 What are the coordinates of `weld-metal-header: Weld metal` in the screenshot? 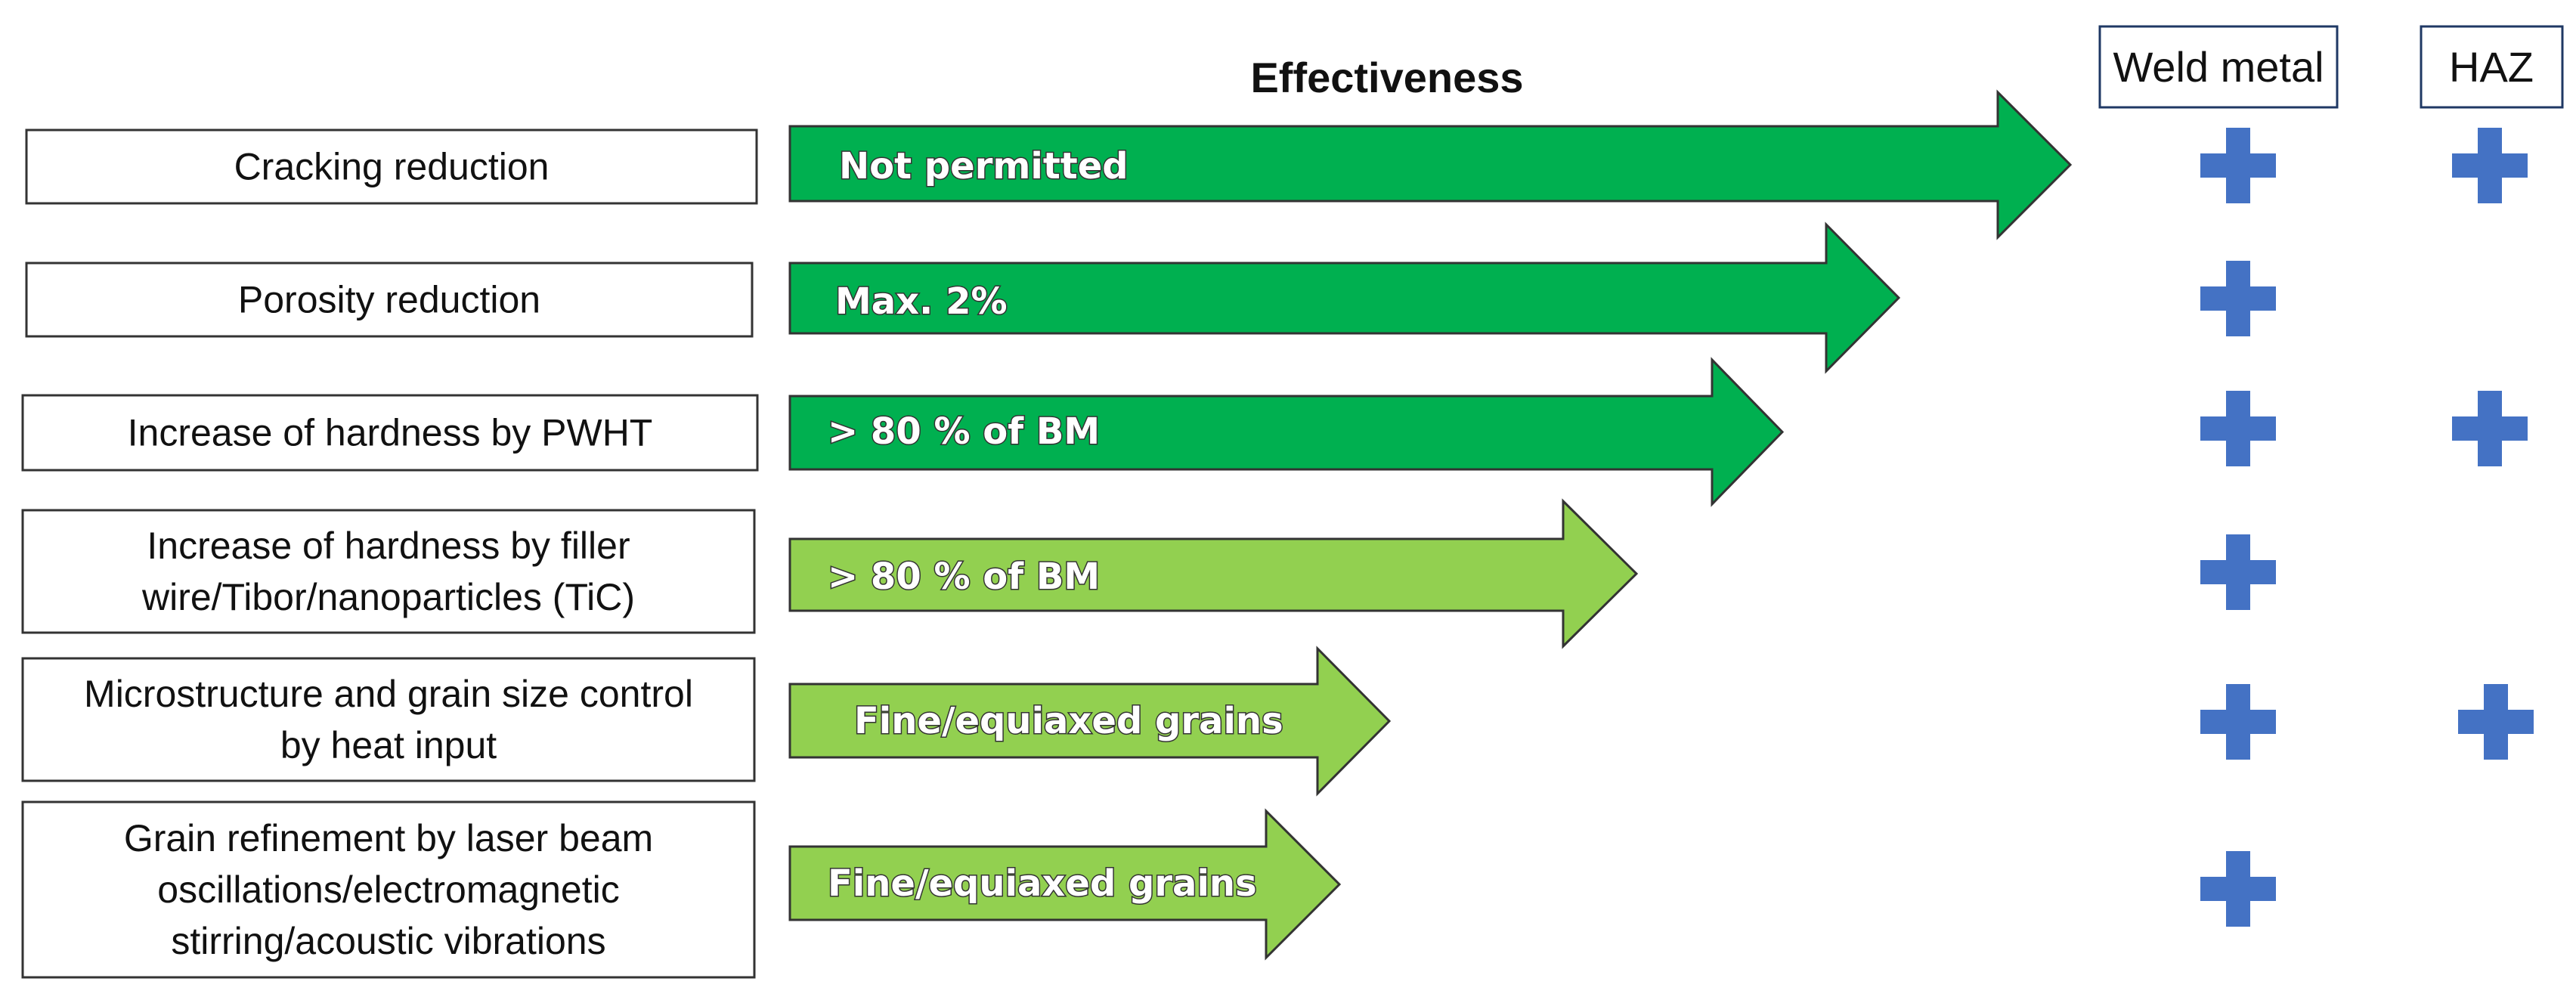 It's located at (2218, 67).